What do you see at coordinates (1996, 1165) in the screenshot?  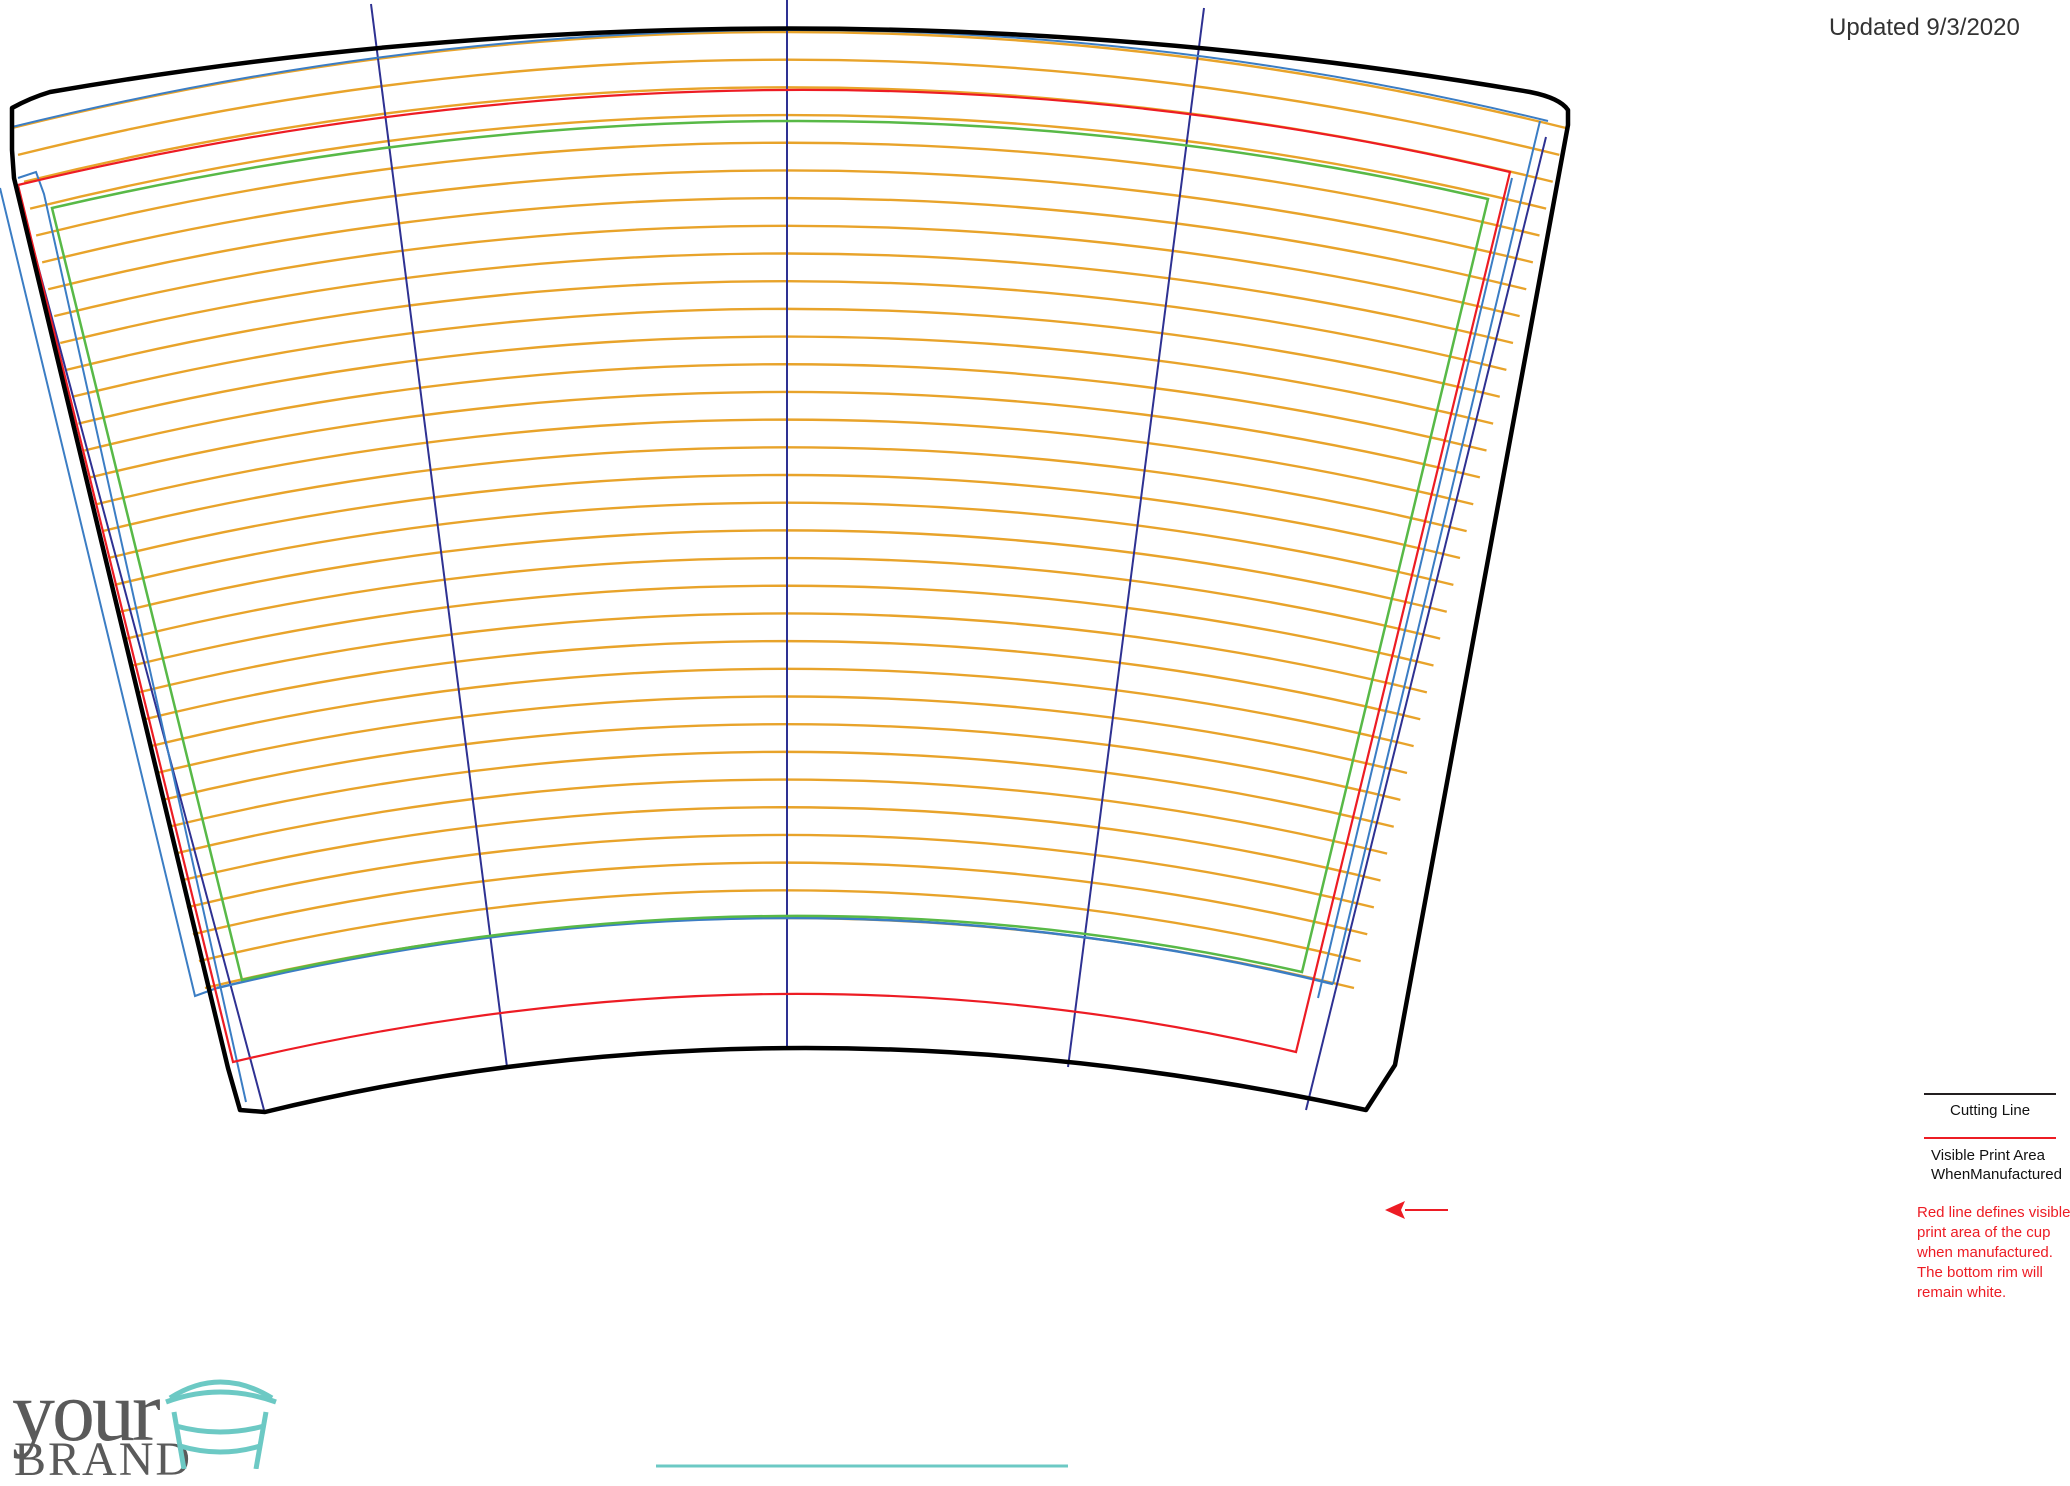 I see `legend-label-print-area: Visible Print Area WhenManufactured` at bounding box center [1996, 1165].